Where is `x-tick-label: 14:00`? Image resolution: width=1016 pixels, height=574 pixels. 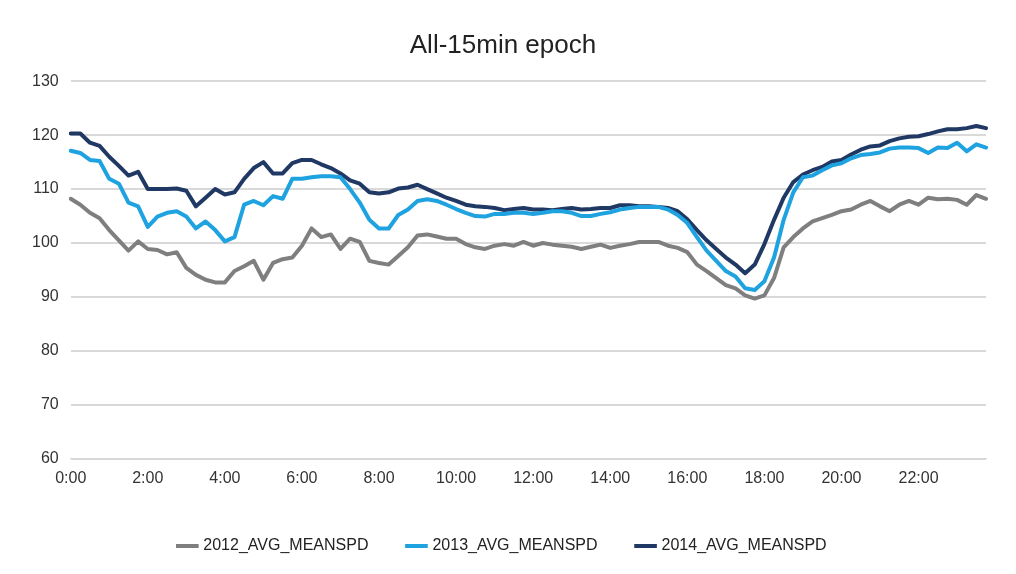
x-tick-label: 14:00 is located at coordinates (610, 477).